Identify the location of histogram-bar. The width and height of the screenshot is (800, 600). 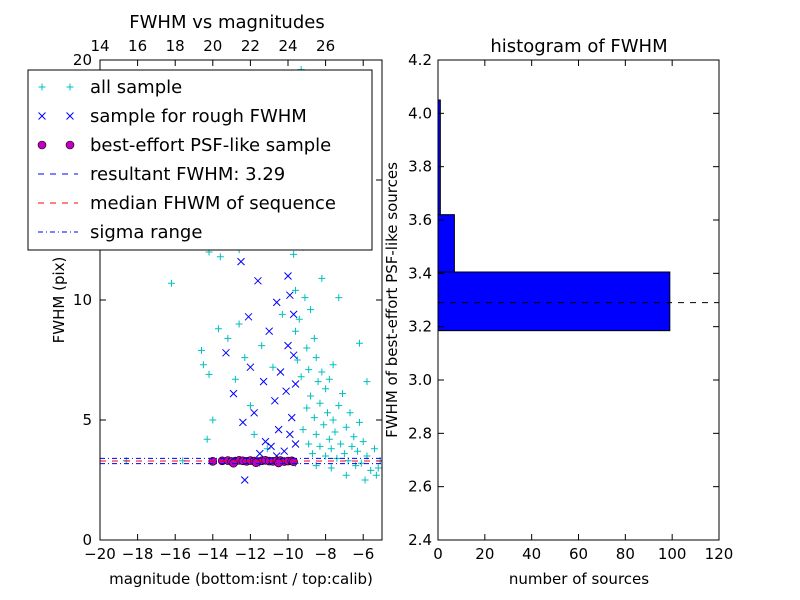
(554, 301).